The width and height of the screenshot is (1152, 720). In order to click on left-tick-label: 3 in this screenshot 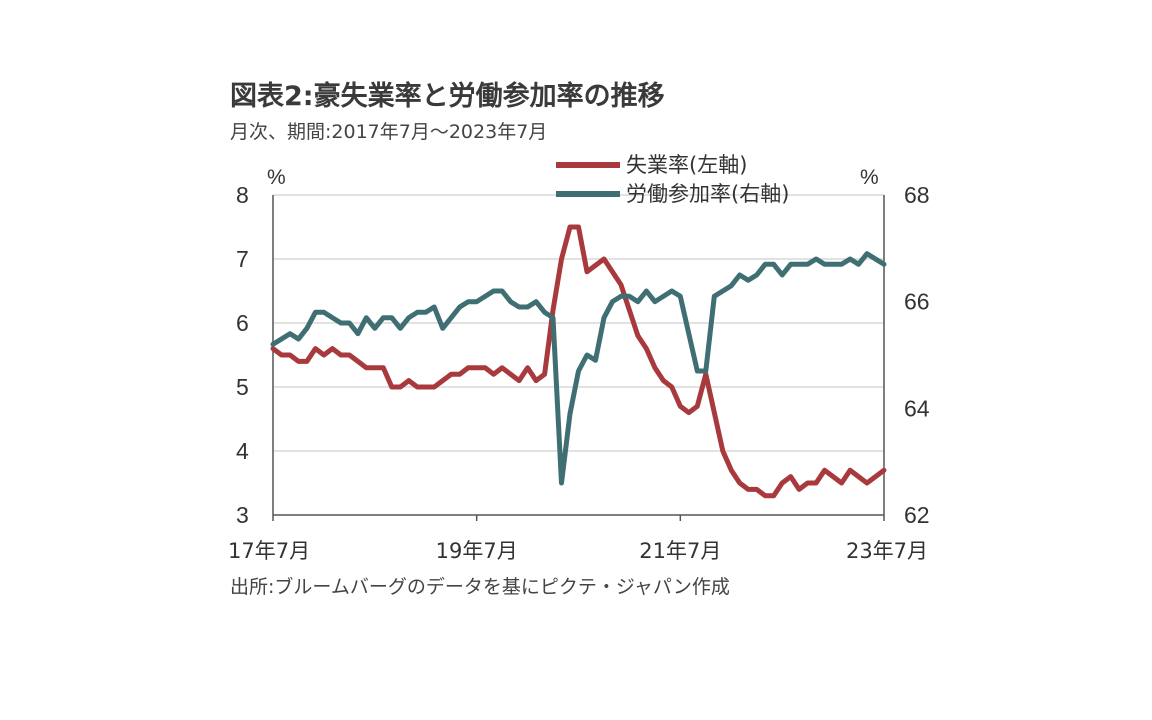, I will do `click(242, 515)`.